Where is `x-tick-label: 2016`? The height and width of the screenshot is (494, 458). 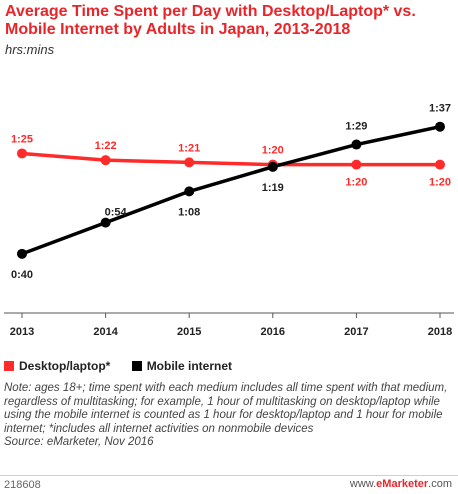
x-tick-label: 2016 is located at coordinates (273, 332).